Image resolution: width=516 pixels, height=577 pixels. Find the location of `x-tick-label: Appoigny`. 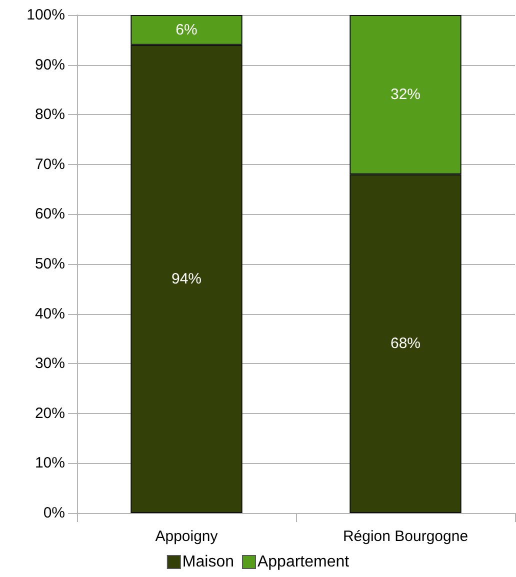

x-tick-label: Appoigny is located at coordinates (186, 536).